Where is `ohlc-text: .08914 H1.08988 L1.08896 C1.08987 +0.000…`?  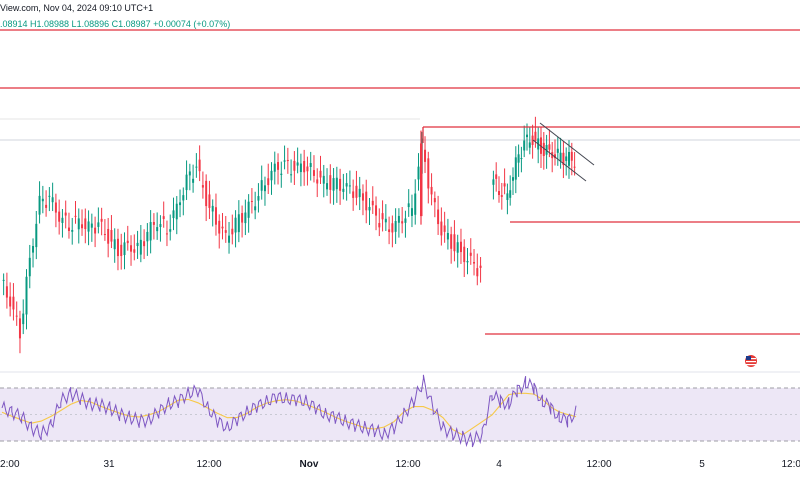 ohlc-text: .08914 H1.08988 L1.08896 C1.08987 +0.000… is located at coordinates (115, 24).